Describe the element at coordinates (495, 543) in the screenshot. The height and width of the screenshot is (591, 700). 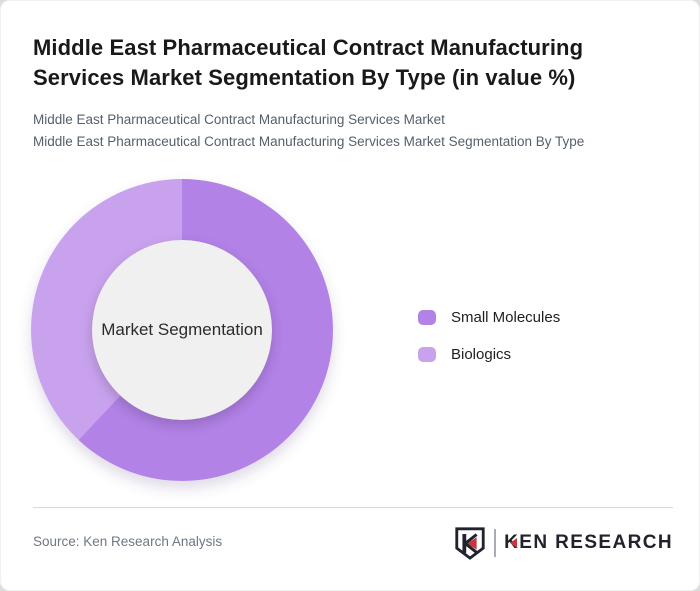
I see `logo-divider` at that location.